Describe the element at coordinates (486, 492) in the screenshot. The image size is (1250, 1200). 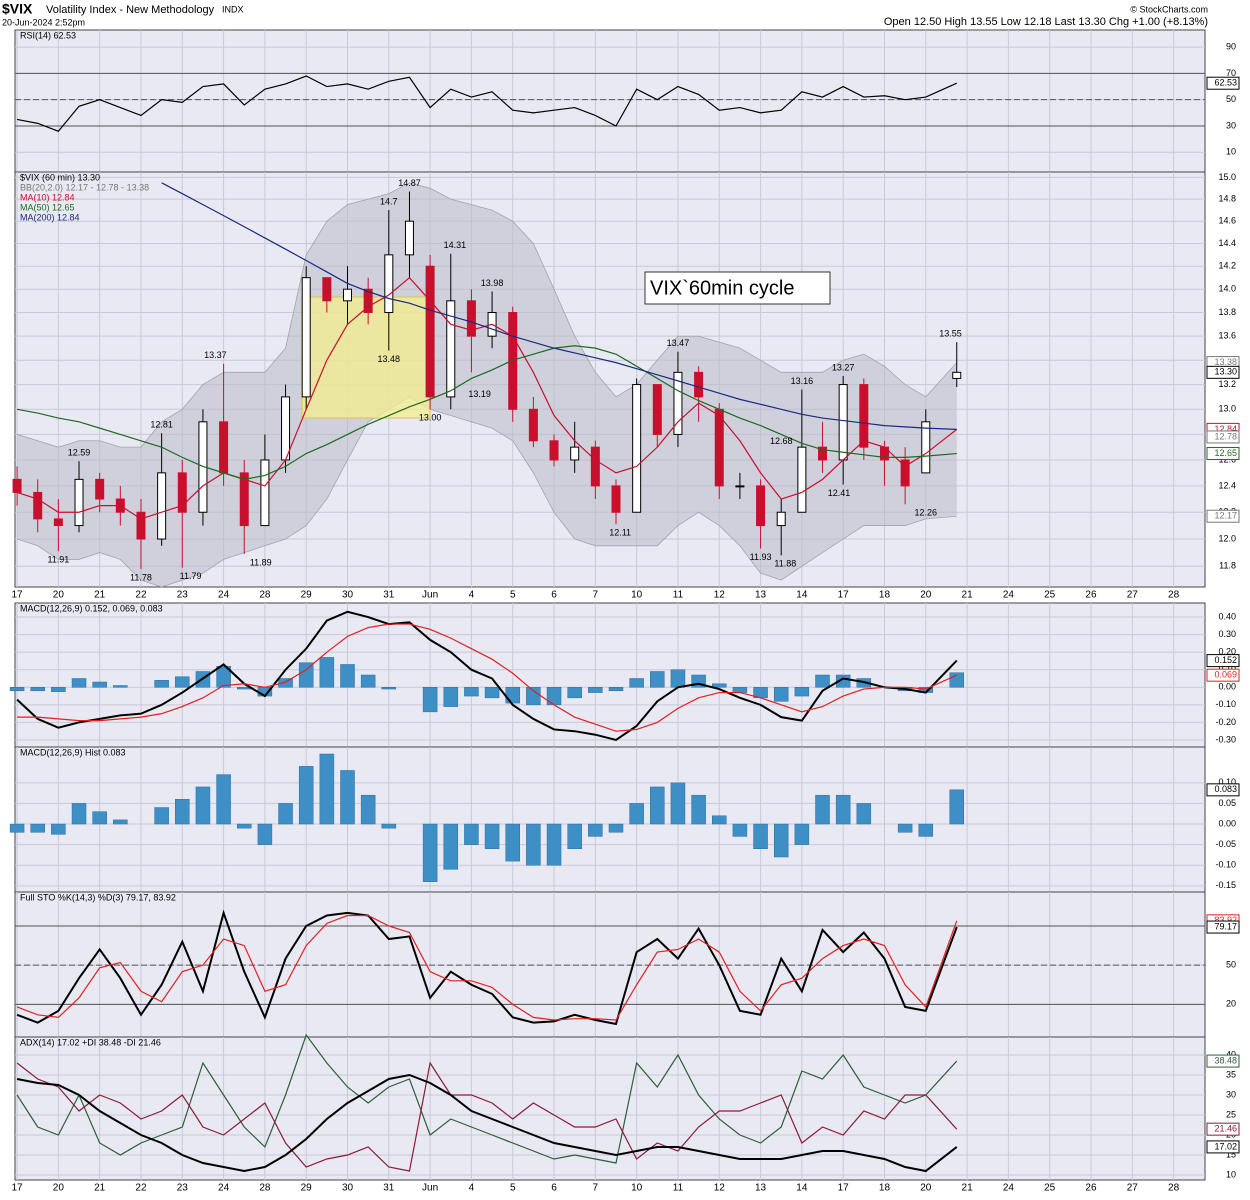
I see `band-lower` at that location.